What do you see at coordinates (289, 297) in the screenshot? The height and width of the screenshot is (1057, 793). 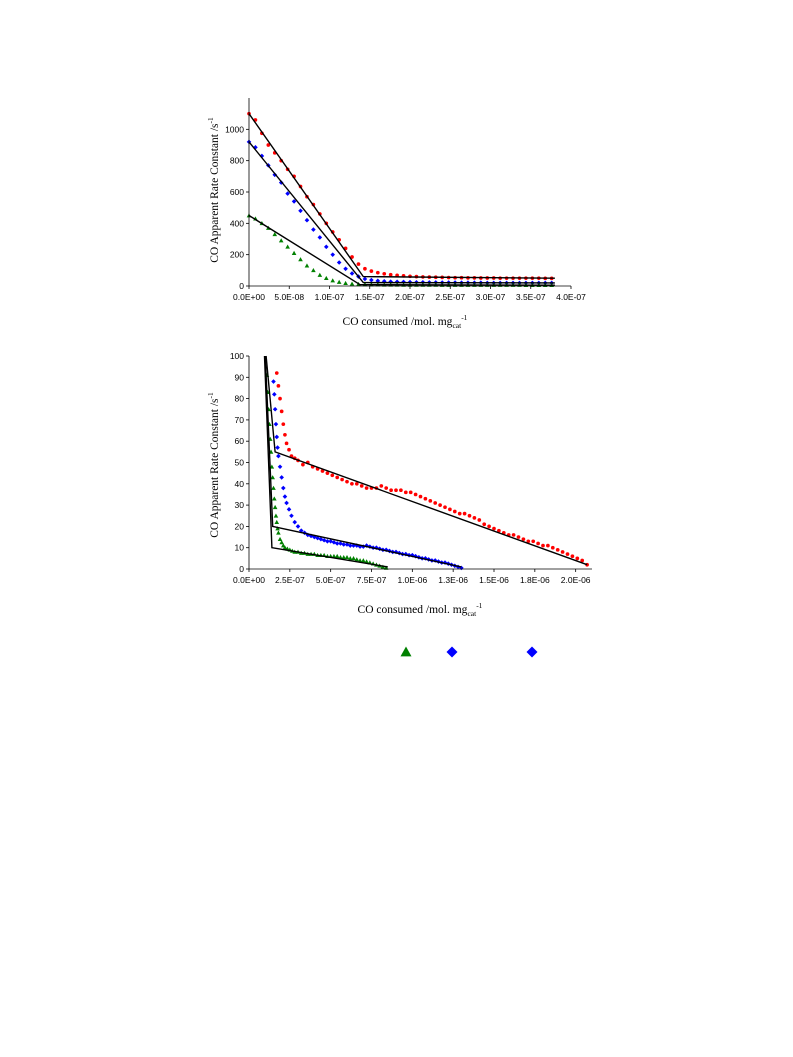 I see `x-tick-label: 5.0E-08` at bounding box center [289, 297].